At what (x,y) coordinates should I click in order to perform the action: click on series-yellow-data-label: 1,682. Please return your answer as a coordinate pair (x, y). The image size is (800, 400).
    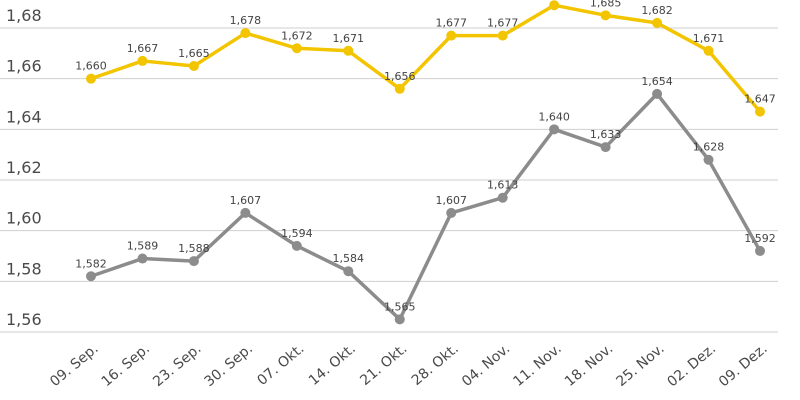
    Looking at the image, I should click on (657, 10).